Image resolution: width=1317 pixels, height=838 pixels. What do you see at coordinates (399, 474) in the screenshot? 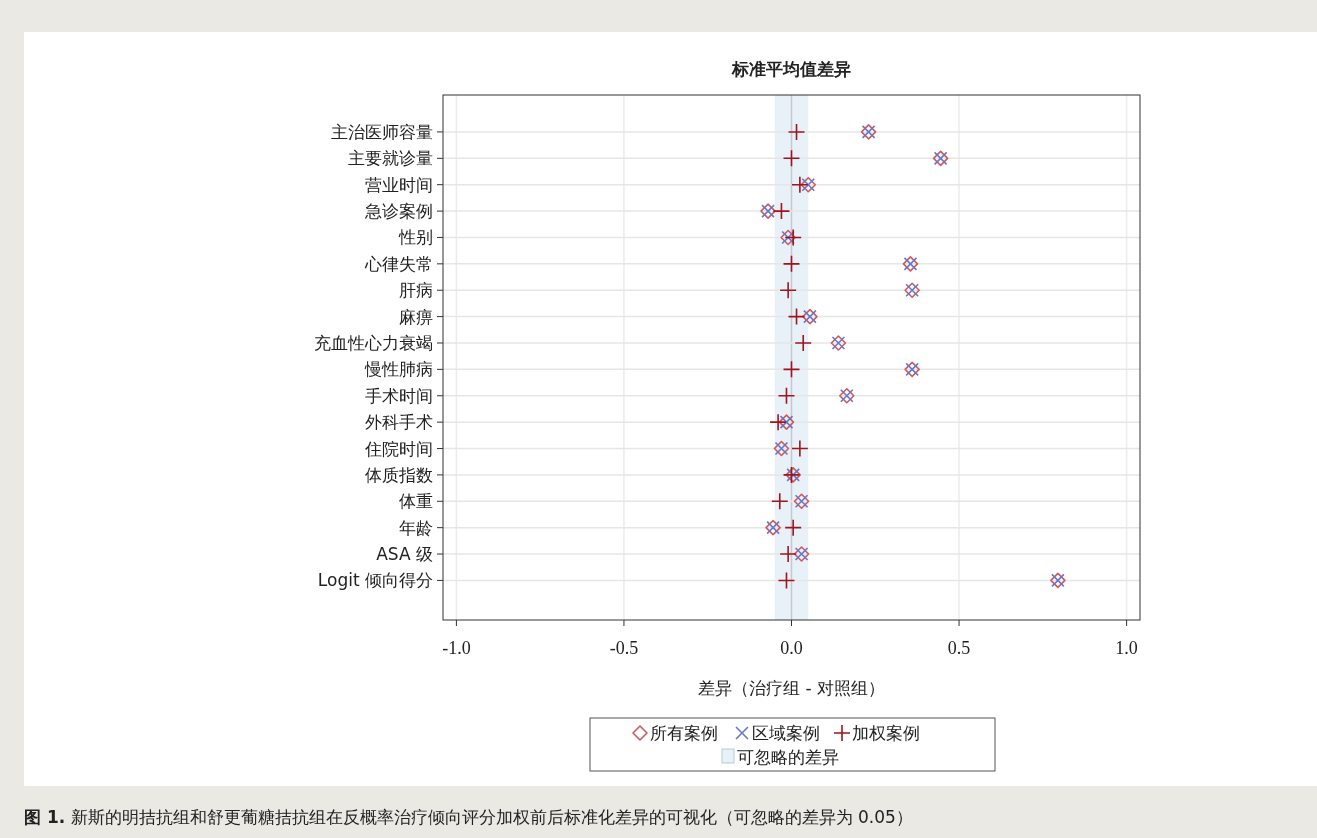
I see `y-tick-label: 体质指数` at bounding box center [399, 474].